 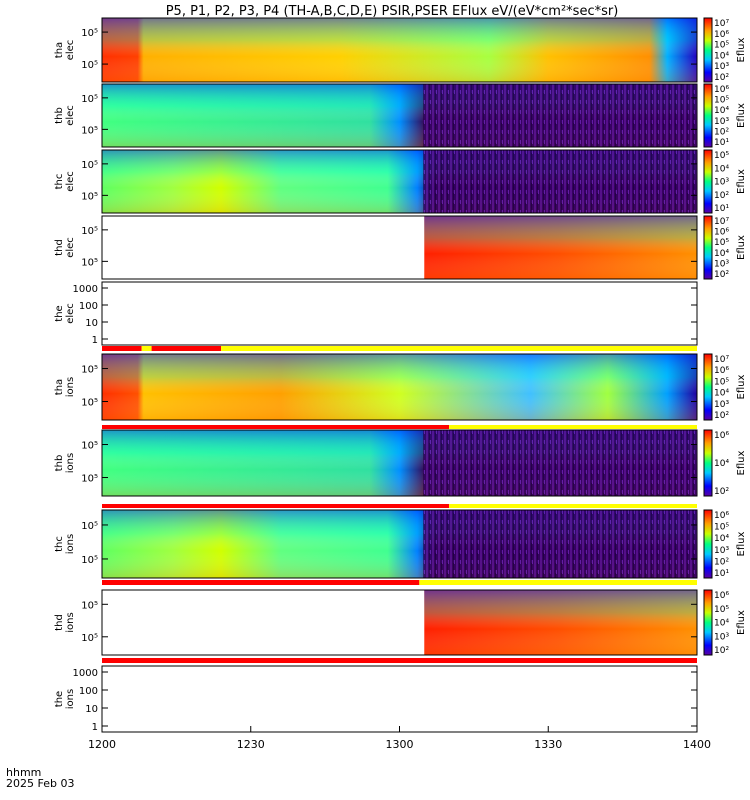 I want to click on x-tick-label: 1200, so click(x=102, y=744).